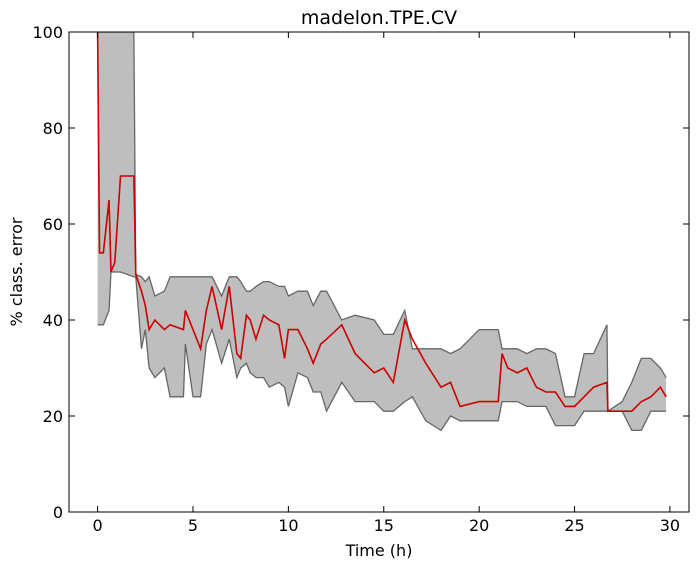 The height and width of the screenshot is (574, 699). What do you see at coordinates (193, 525) in the screenshot?
I see `x-tick-label: 5` at bounding box center [193, 525].